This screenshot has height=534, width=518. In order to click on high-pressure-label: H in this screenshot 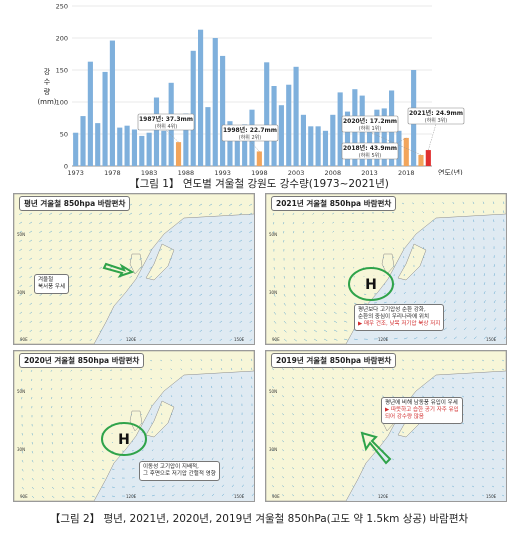, I will do `click(371, 285)`.